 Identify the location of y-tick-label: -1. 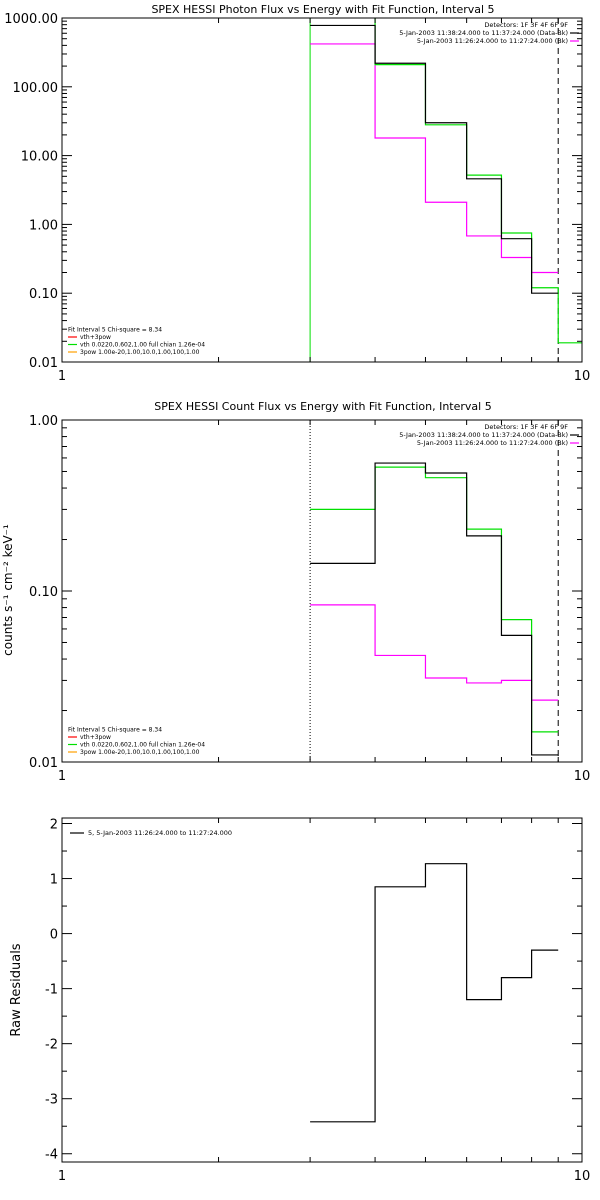
(51, 990).